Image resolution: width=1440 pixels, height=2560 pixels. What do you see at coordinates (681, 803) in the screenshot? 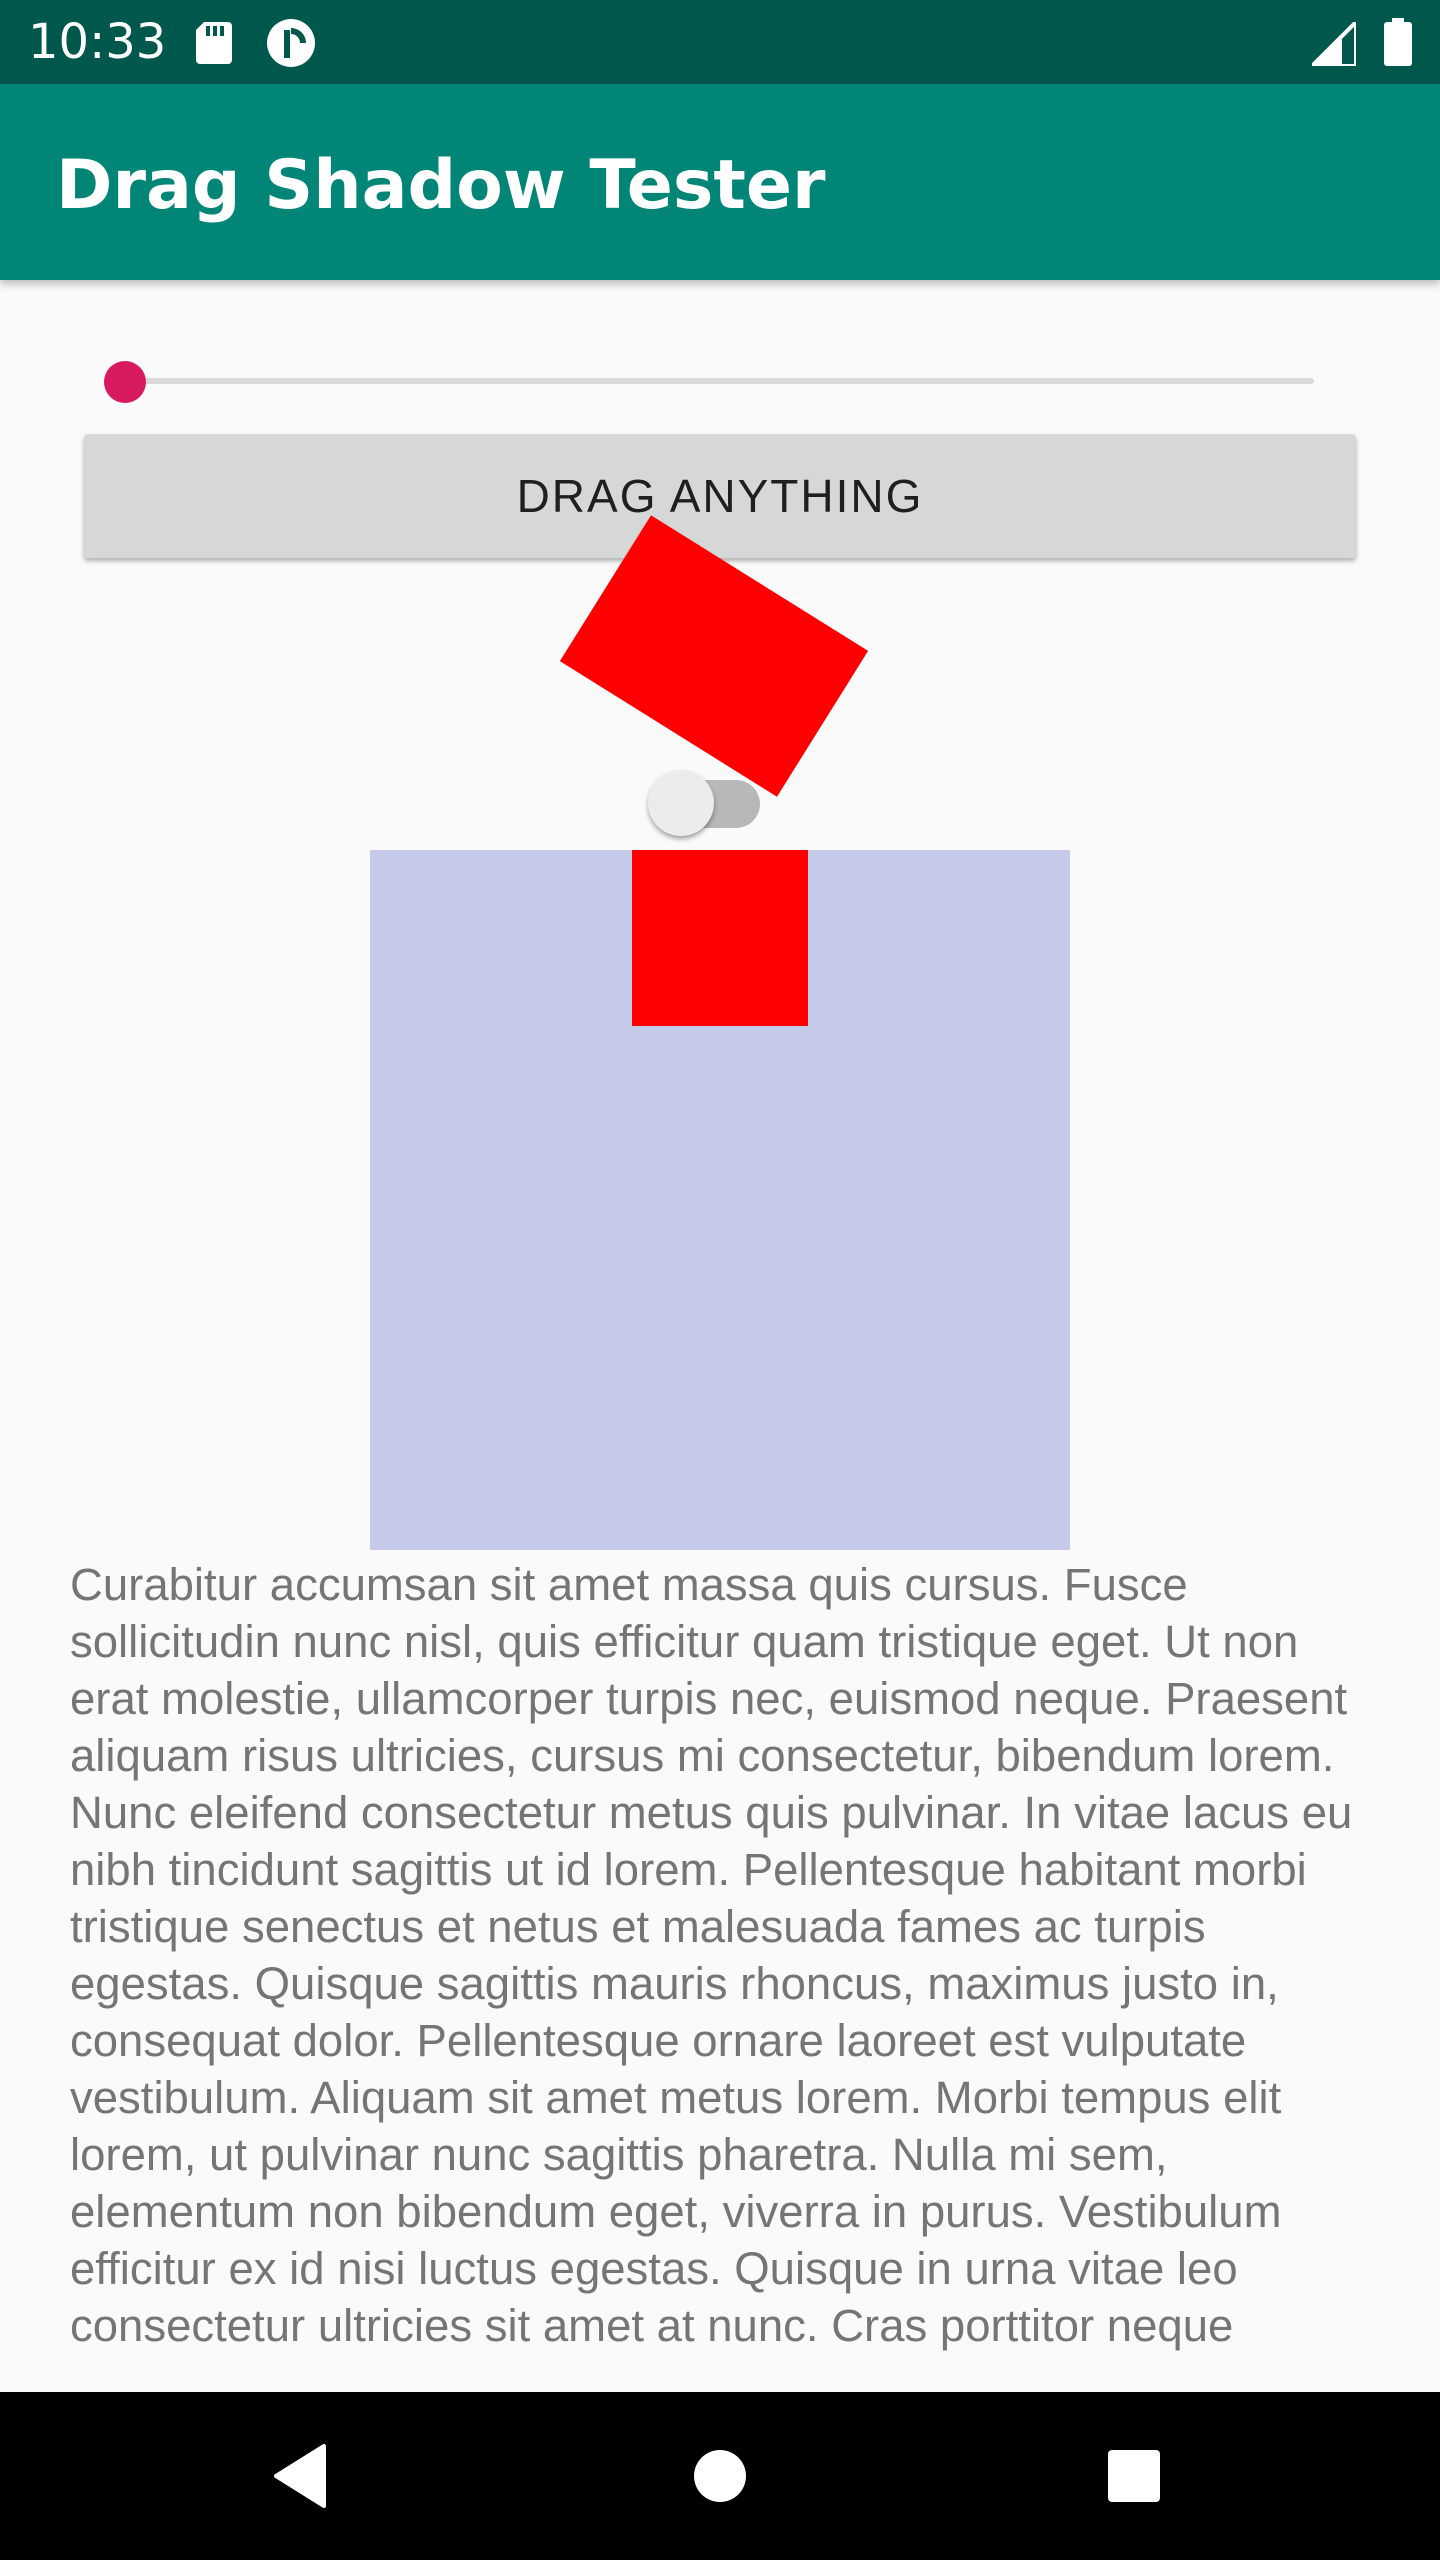
I see `toggle-thumb` at bounding box center [681, 803].